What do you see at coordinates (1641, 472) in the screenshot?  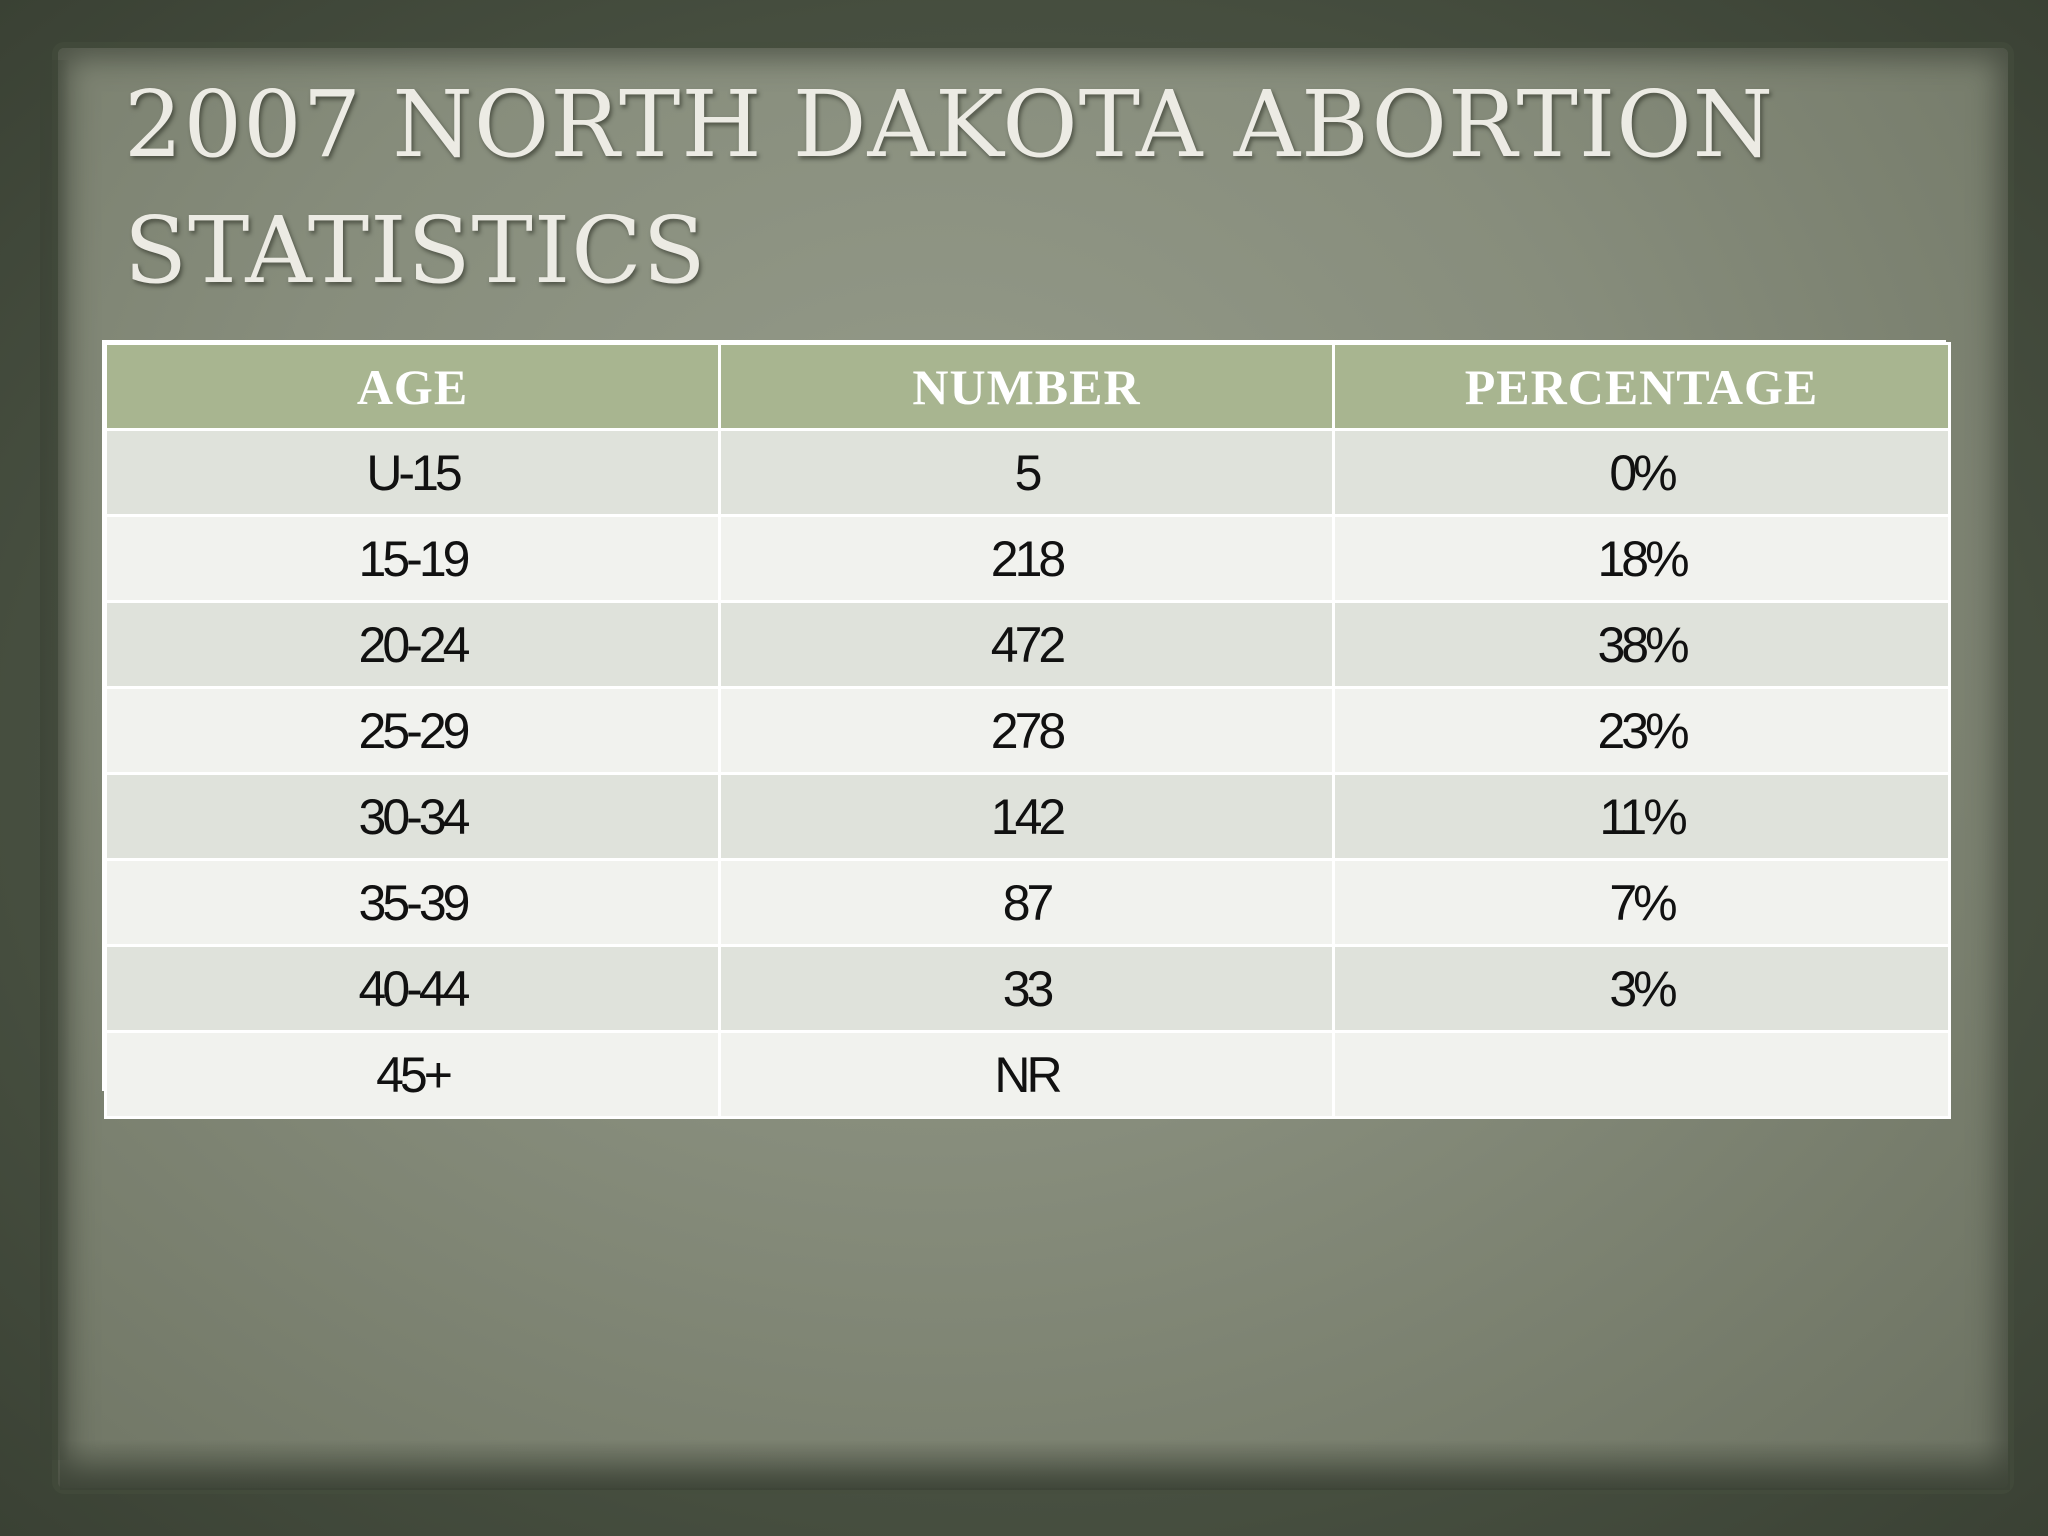 I see `cell-percentage: 0%` at bounding box center [1641, 472].